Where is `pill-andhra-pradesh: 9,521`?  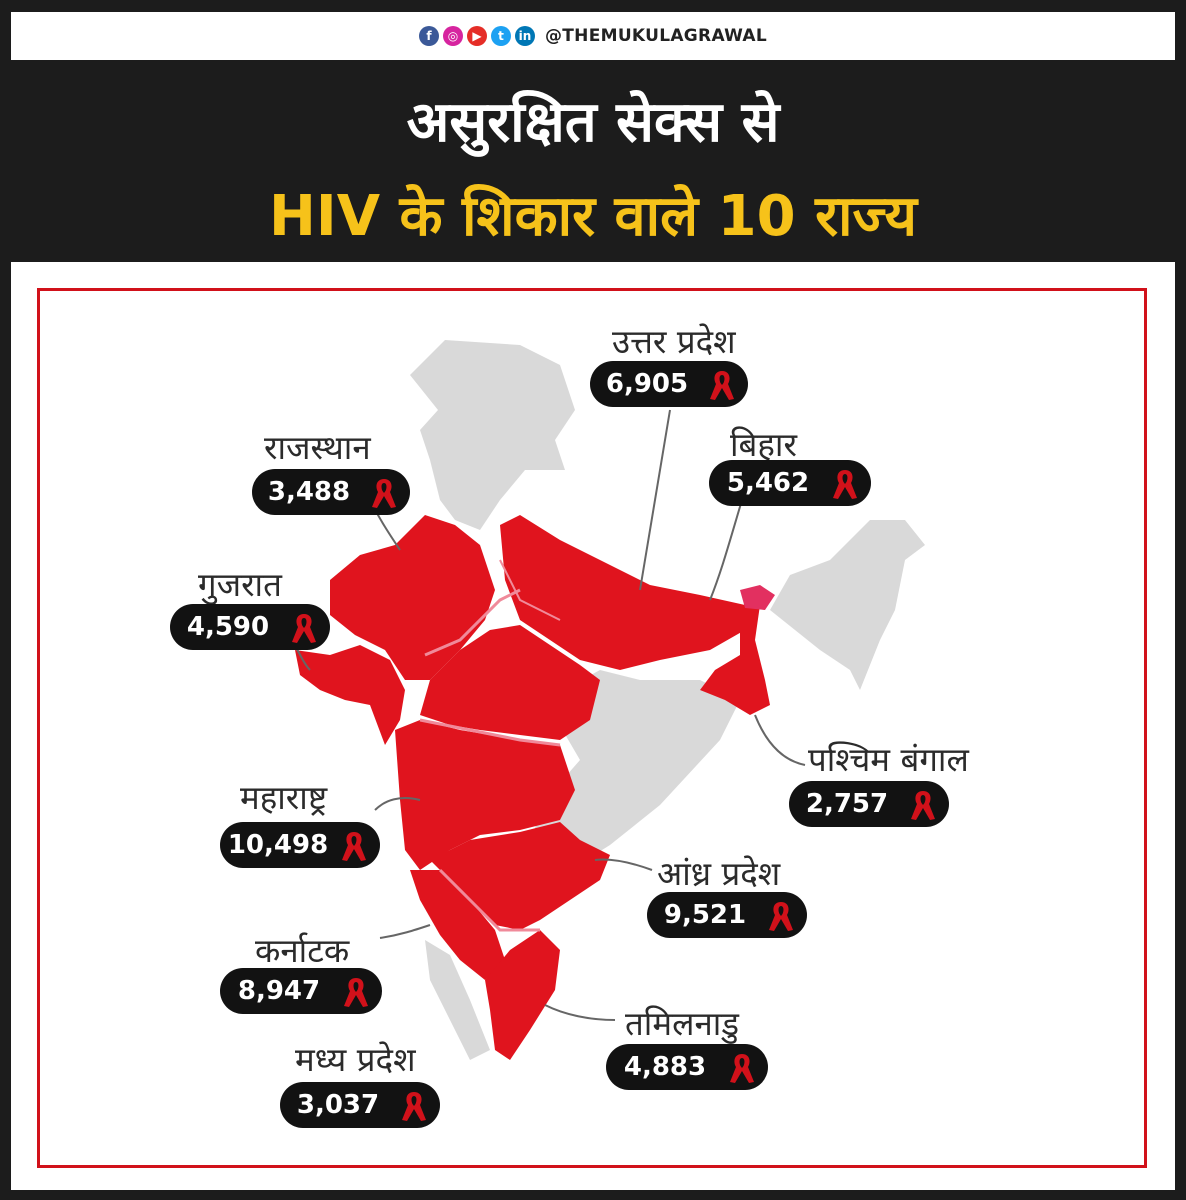
pill-andhra-pradesh: 9,521 is located at coordinates (727, 915).